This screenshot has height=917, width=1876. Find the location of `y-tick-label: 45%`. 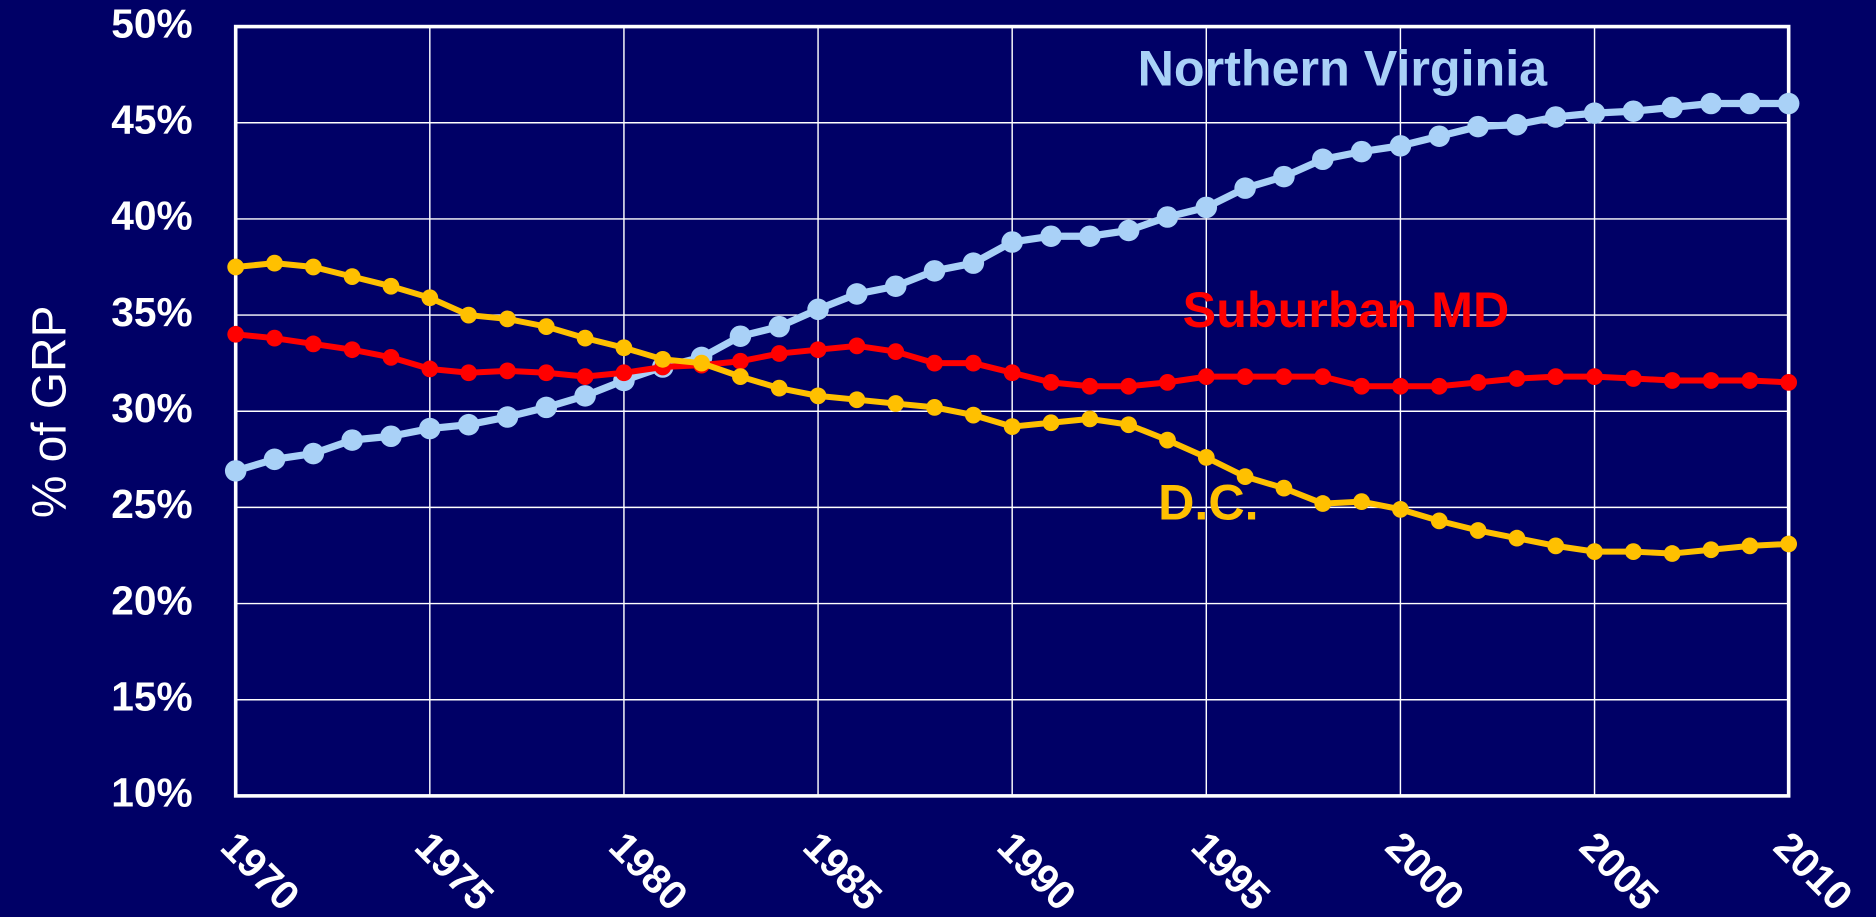

y-tick-label: 45% is located at coordinates (151, 120).